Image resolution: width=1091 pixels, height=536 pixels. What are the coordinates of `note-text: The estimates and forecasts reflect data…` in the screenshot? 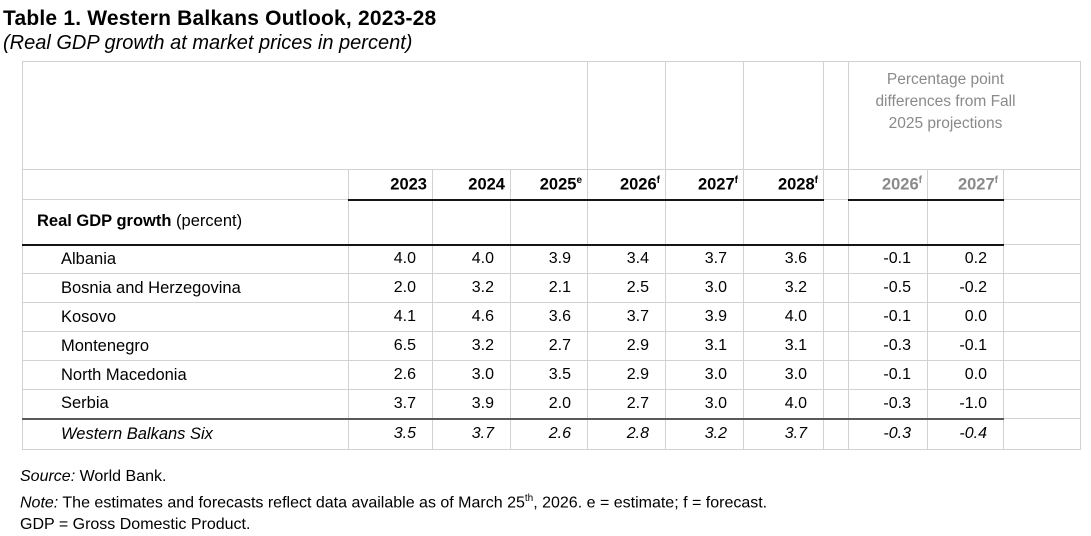 It's located at (291, 503).